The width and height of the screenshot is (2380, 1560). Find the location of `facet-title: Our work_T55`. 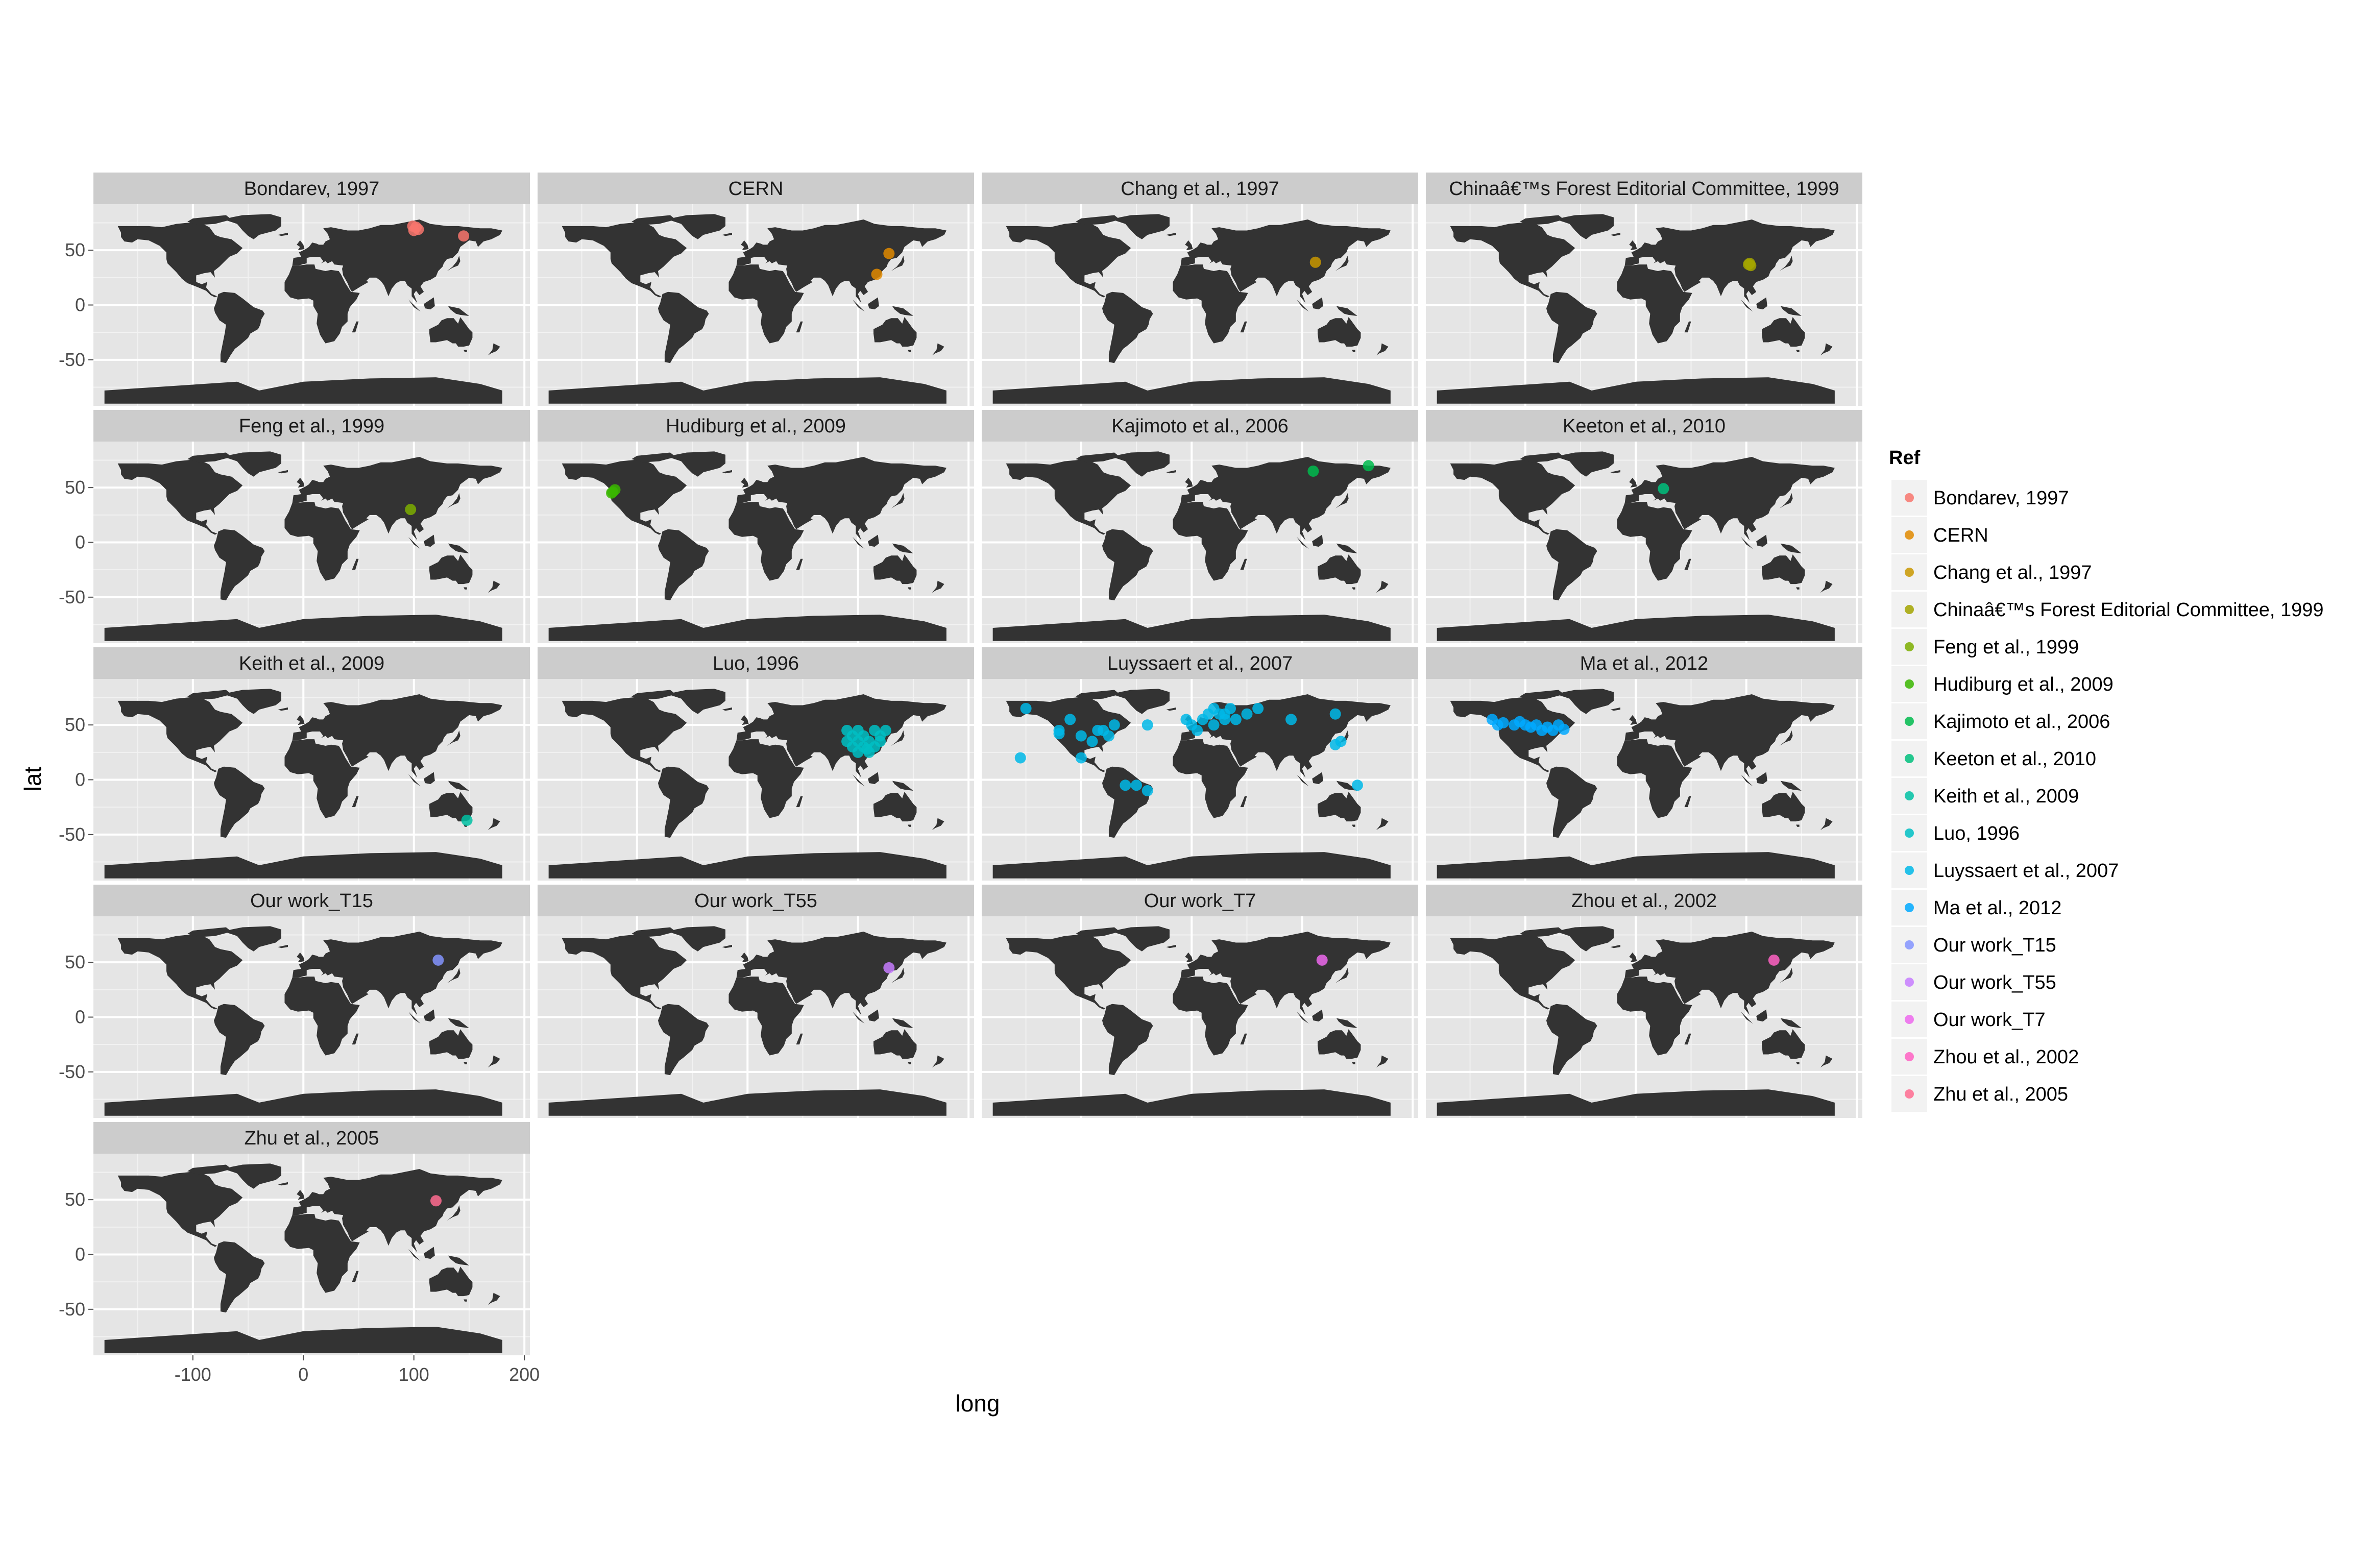

facet-title: Our work_T55 is located at coordinates (755, 901).